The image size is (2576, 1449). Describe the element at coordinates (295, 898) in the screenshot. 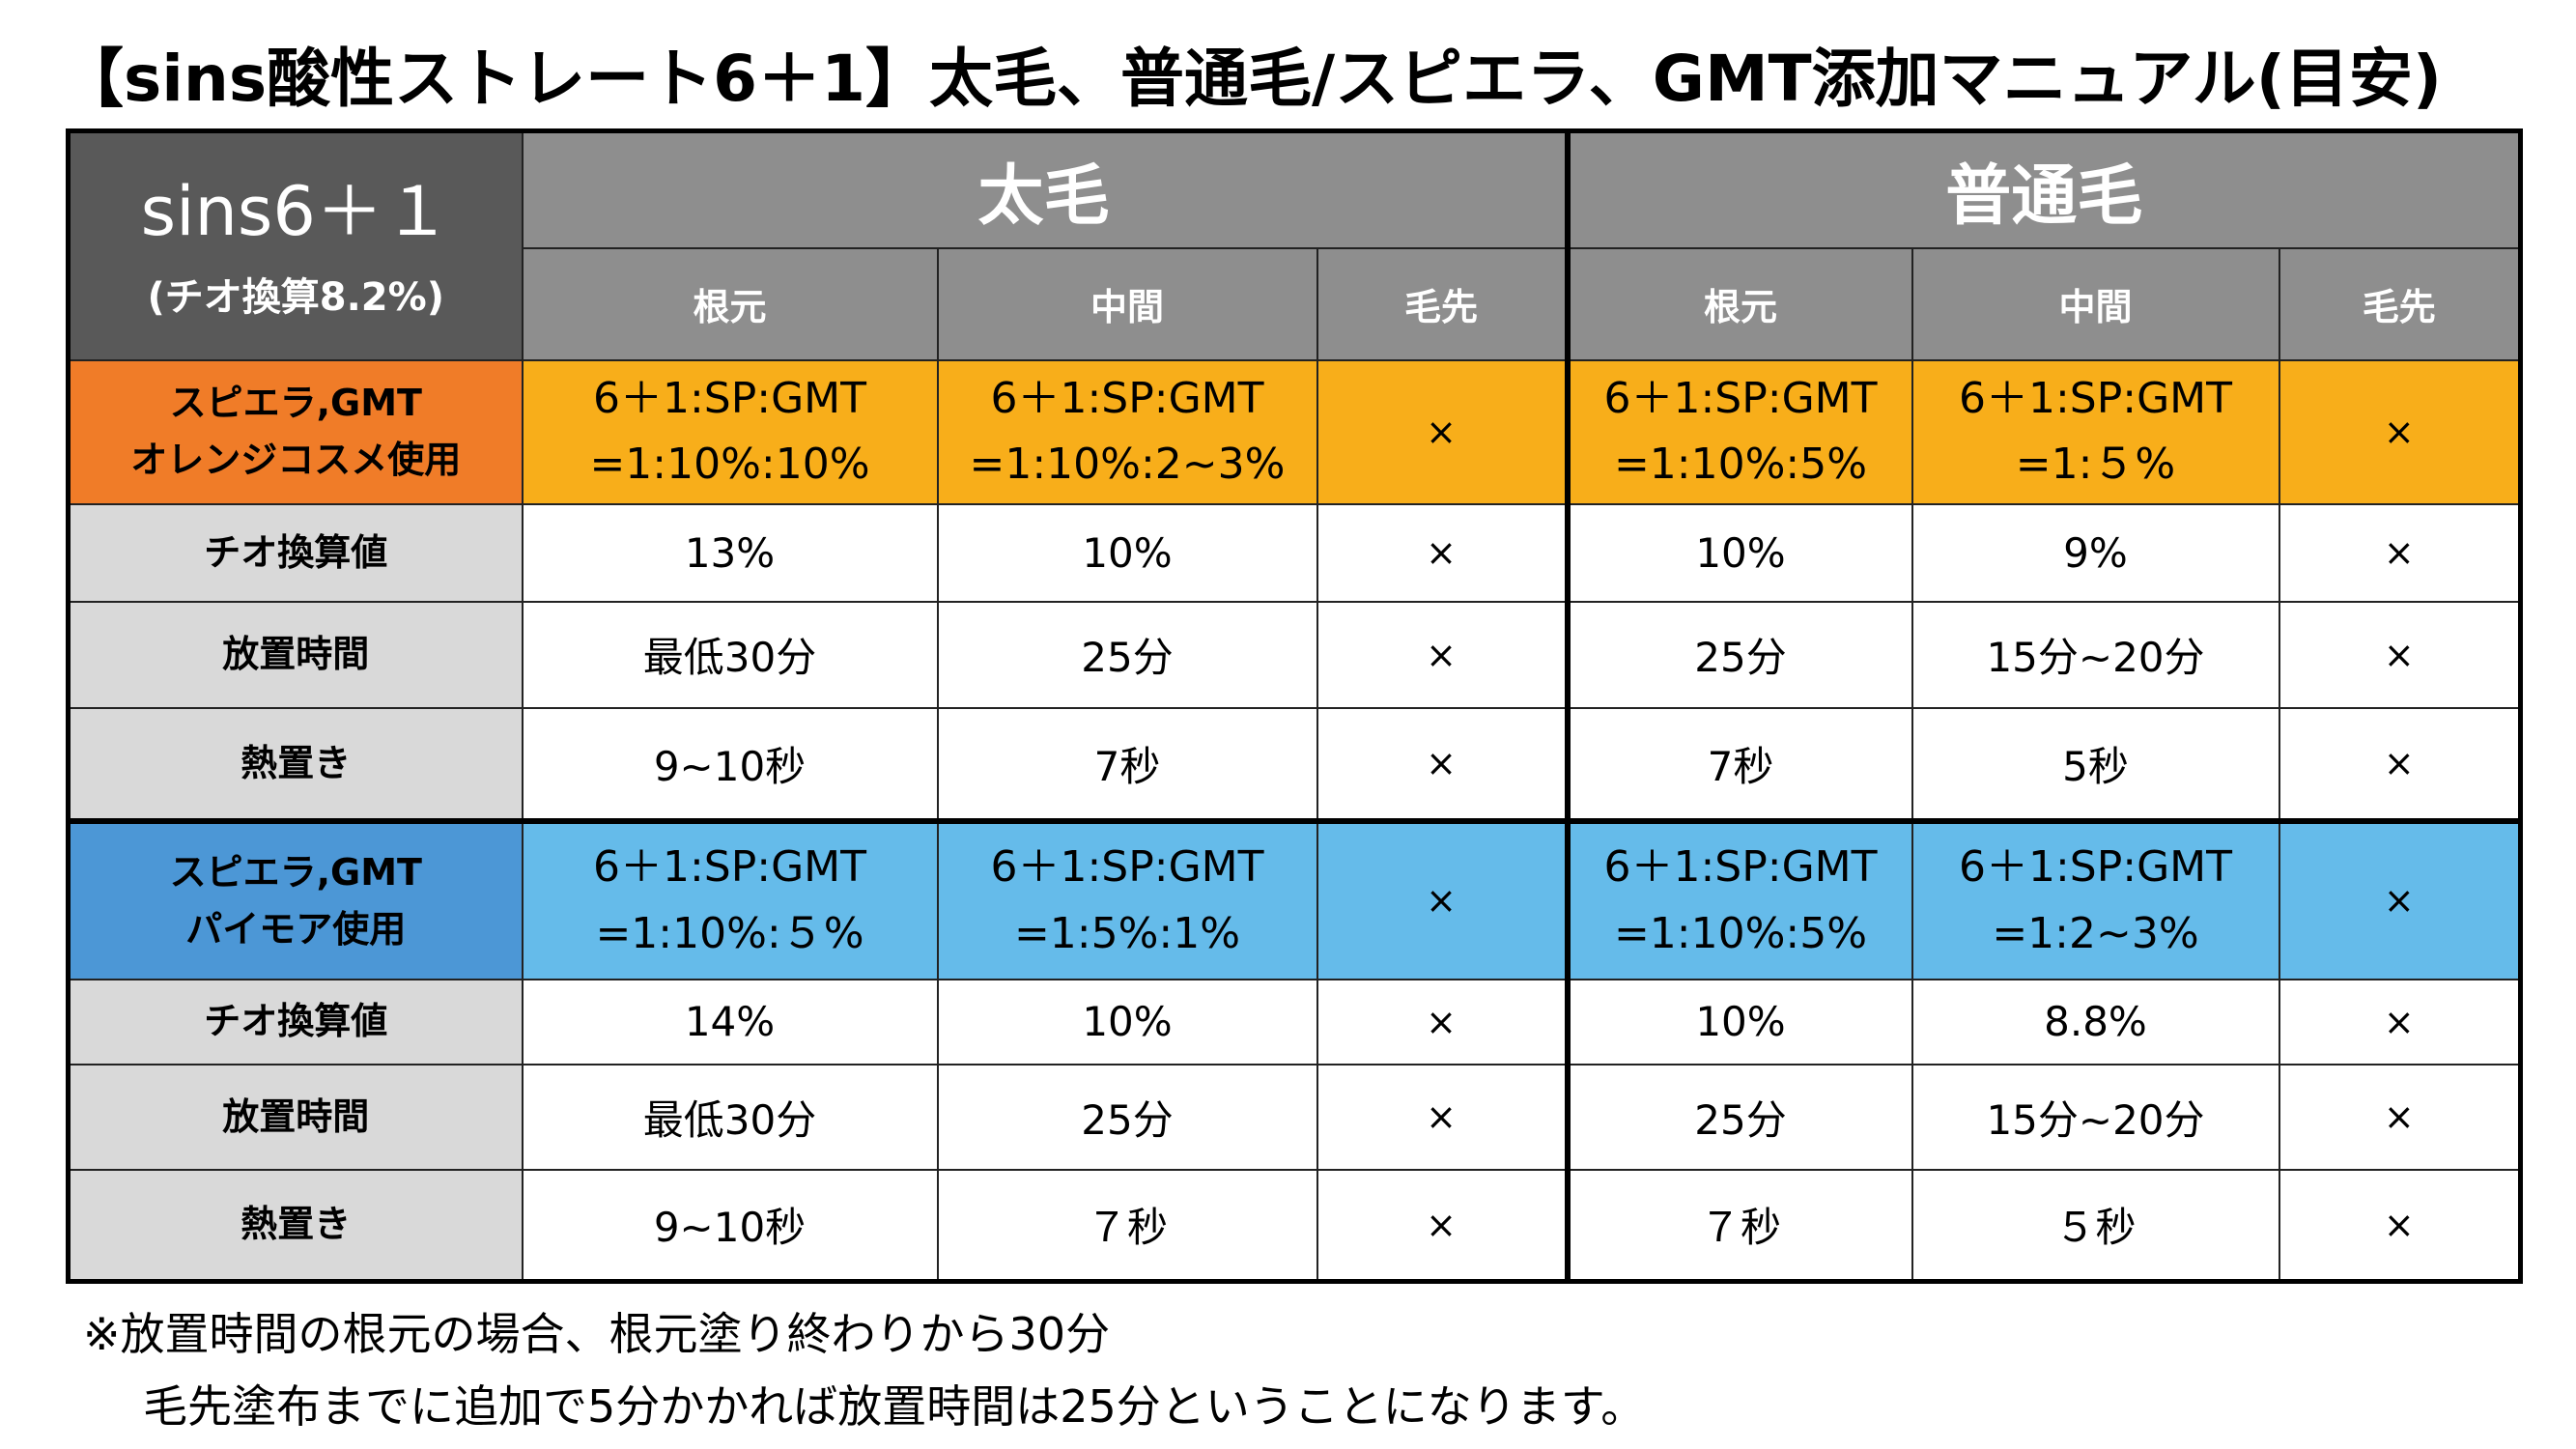

I see `section-label-blue: スピエラ,GMT パイモア使用` at that location.